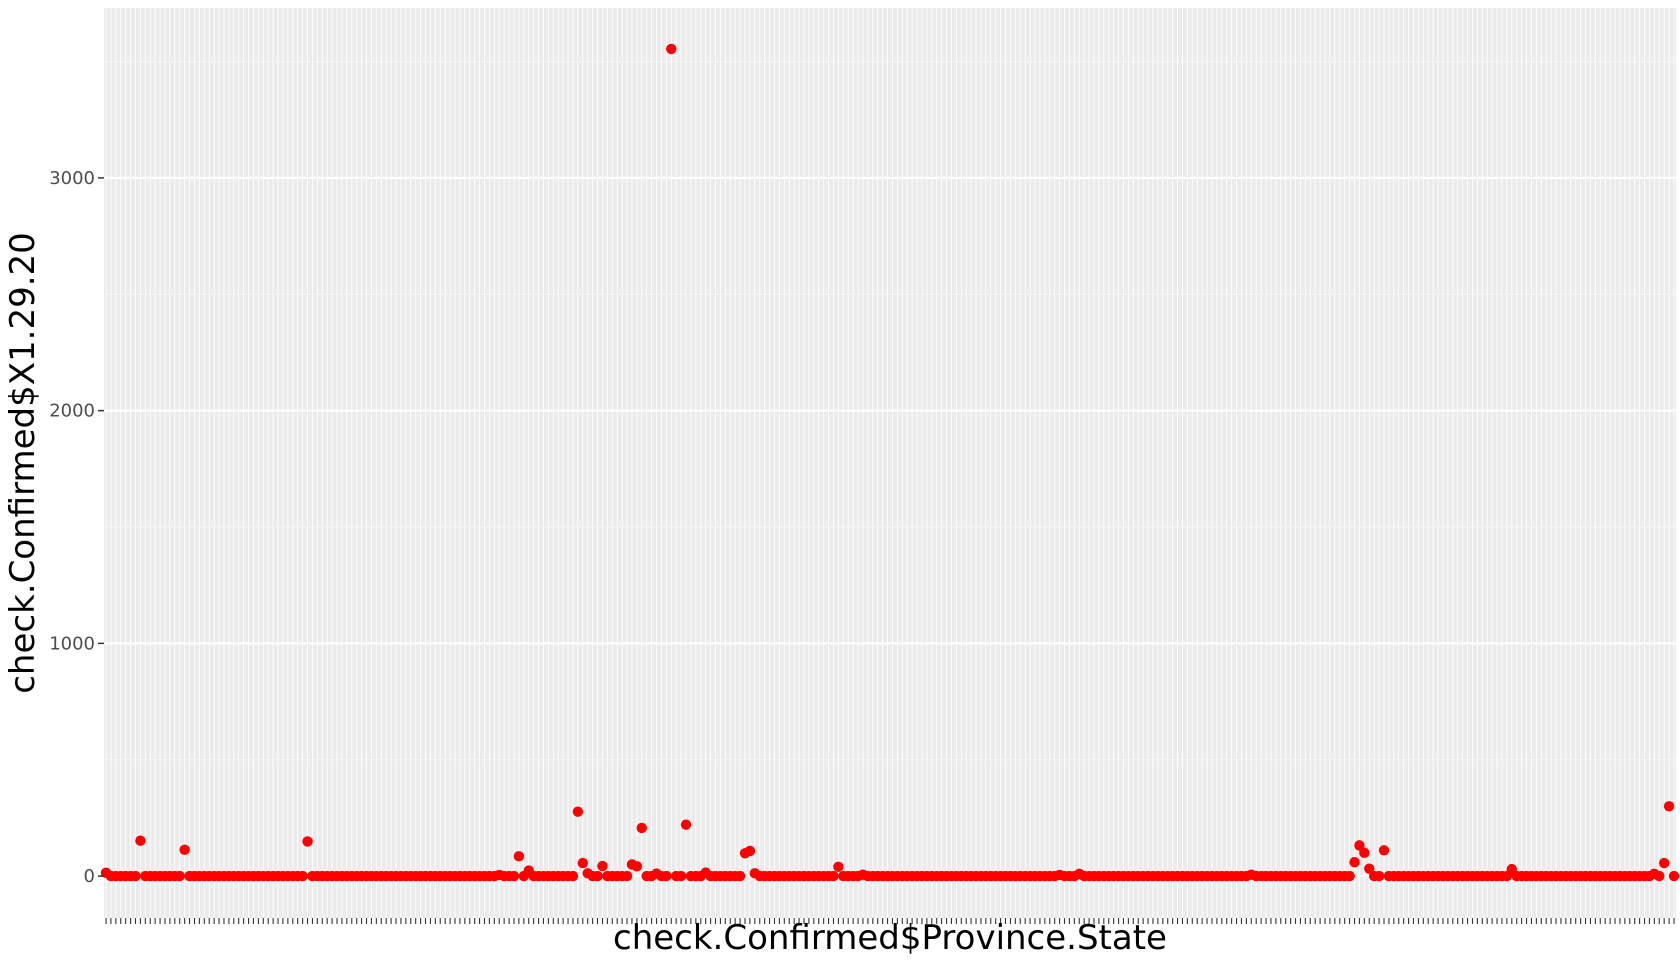 This screenshot has width=1680, height=960. What do you see at coordinates (89, 876) in the screenshot?
I see `y-tick-label: 0` at bounding box center [89, 876].